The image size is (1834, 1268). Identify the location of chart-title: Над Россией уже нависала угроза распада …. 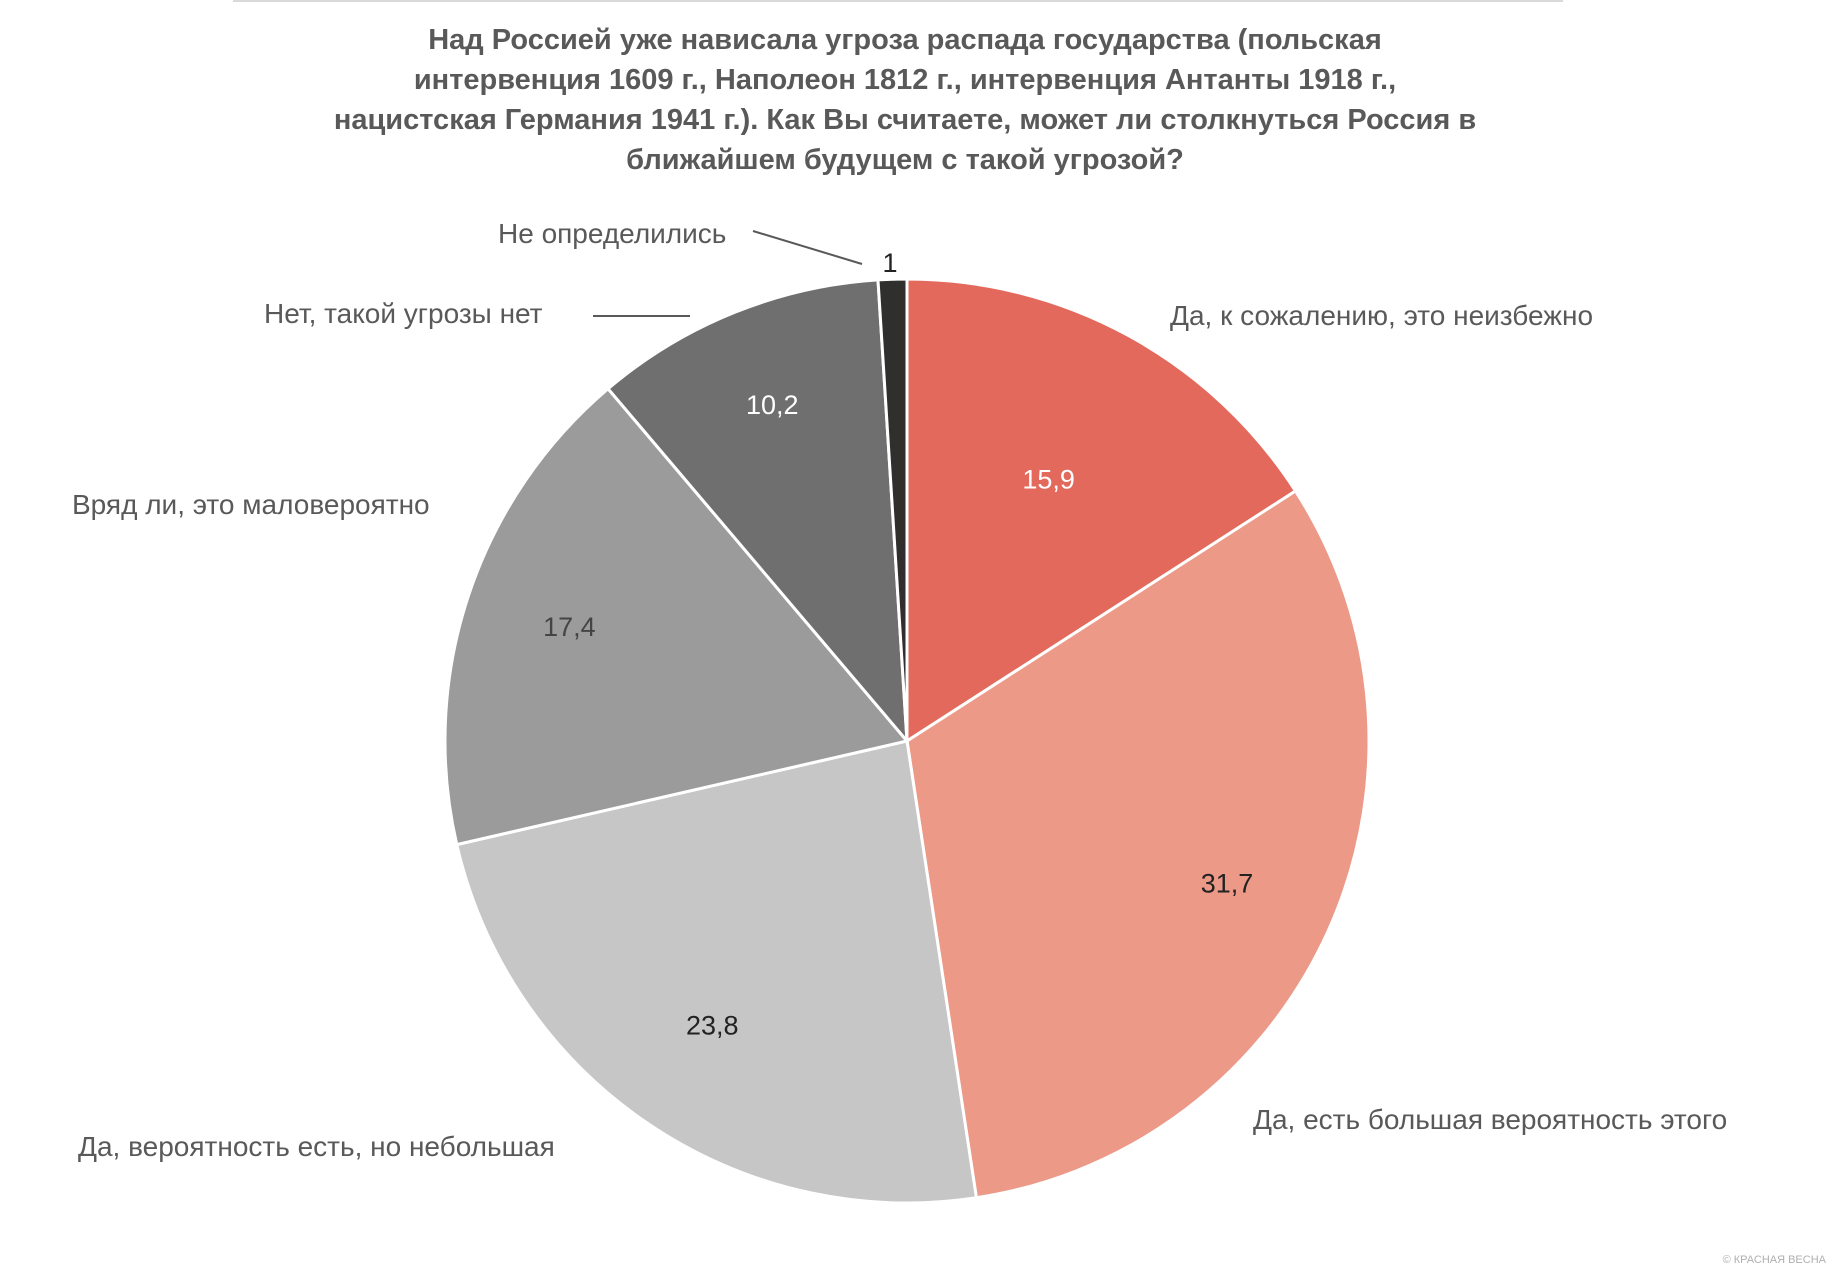
(905, 100).